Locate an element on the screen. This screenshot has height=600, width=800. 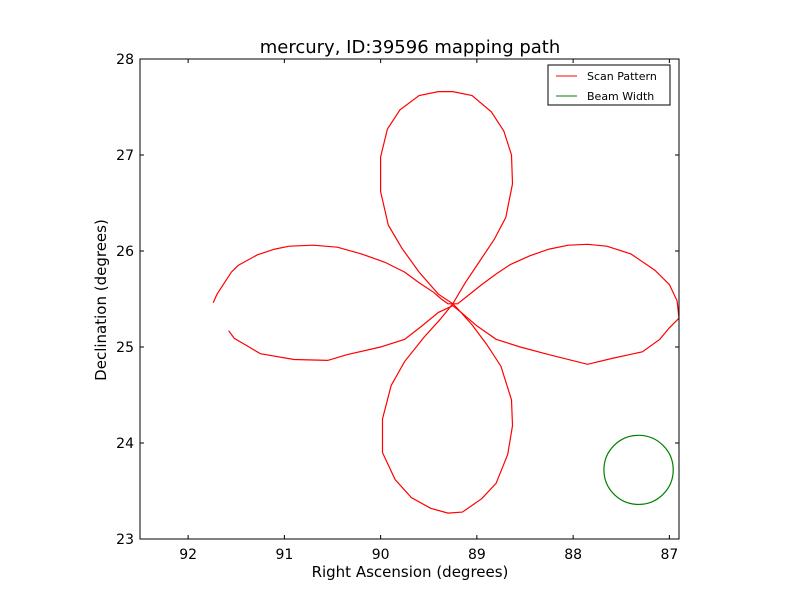
y-tick-label: 23 is located at coordinates (125, 540).